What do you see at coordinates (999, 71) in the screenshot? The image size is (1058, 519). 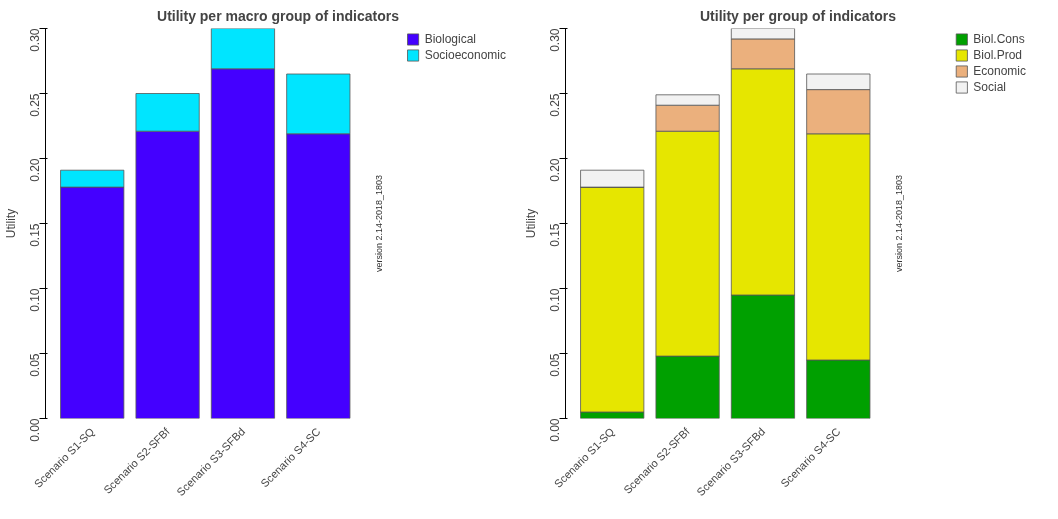 I see `legend-label: Economic` at bounding box center [999, 71].